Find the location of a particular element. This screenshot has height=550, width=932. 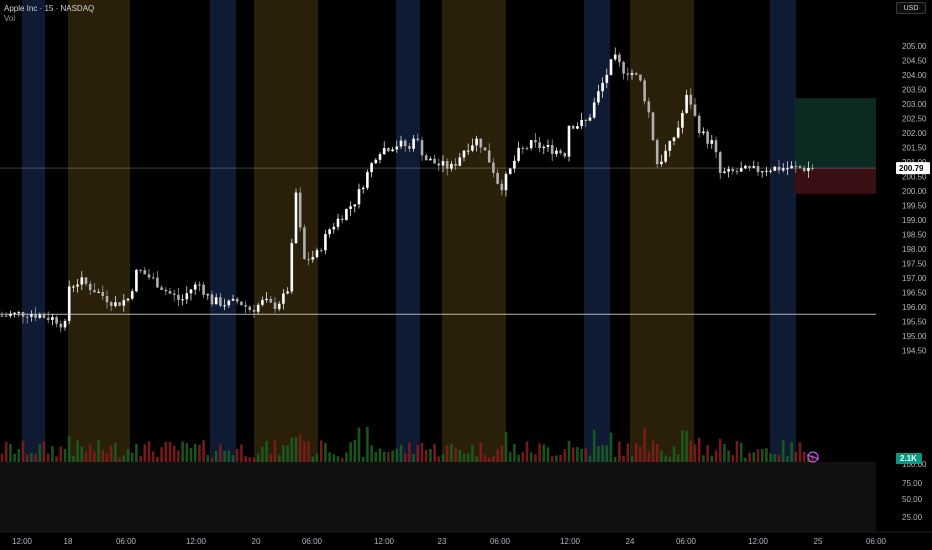

currency-button: USD is located at coordinates (911, 8).